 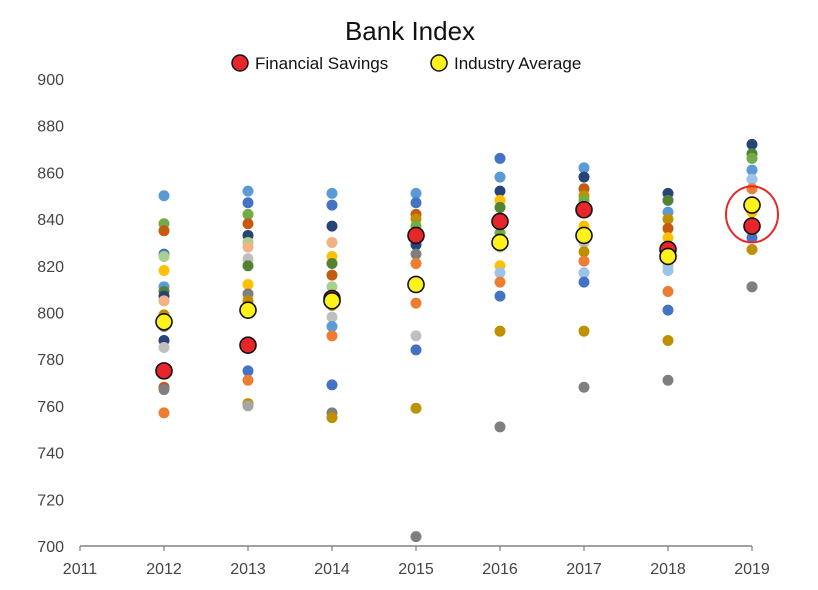 What do you see at coordinates (50, 454) in the screenshot?
I see `y-tick-label: 740` at bounding box center [50, 454].